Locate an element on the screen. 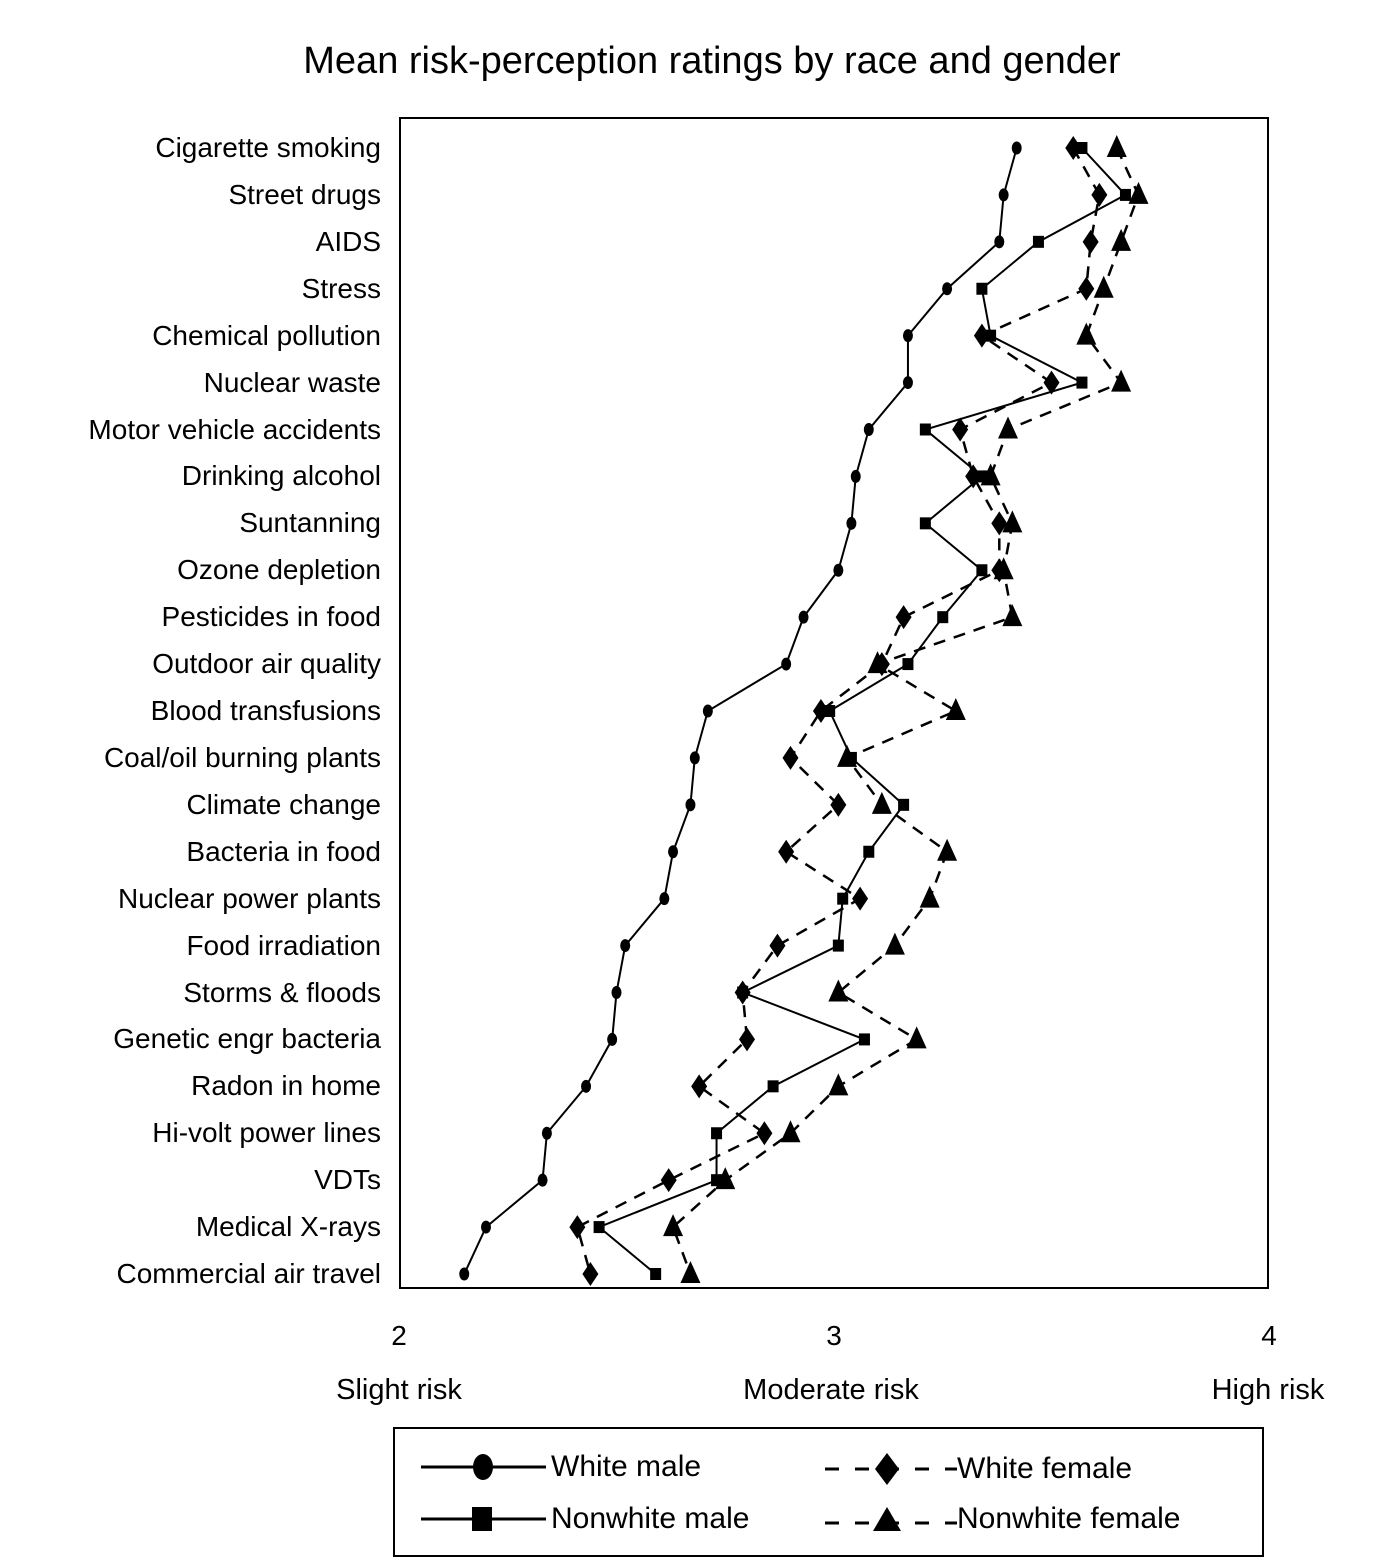 Image resolution: width=1374 pixels, height=1567 pixels. y-category-label: Storms & floods is located at coordinates (282, 992).